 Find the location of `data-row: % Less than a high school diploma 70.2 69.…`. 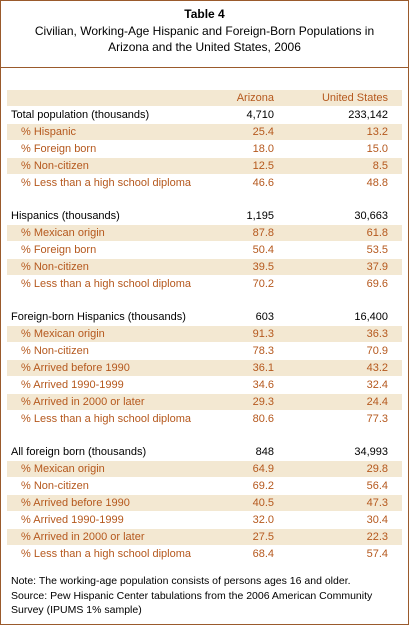

data-row: % Less than a high school diploma 70.2 69.… is located at coordinates (204, 283).